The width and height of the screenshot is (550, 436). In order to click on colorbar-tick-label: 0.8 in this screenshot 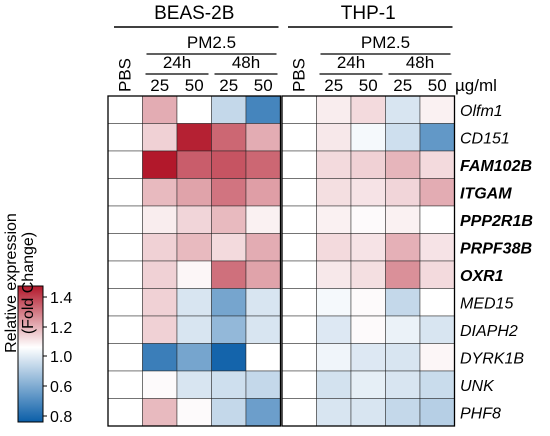, I will do `click(61, 417)`.